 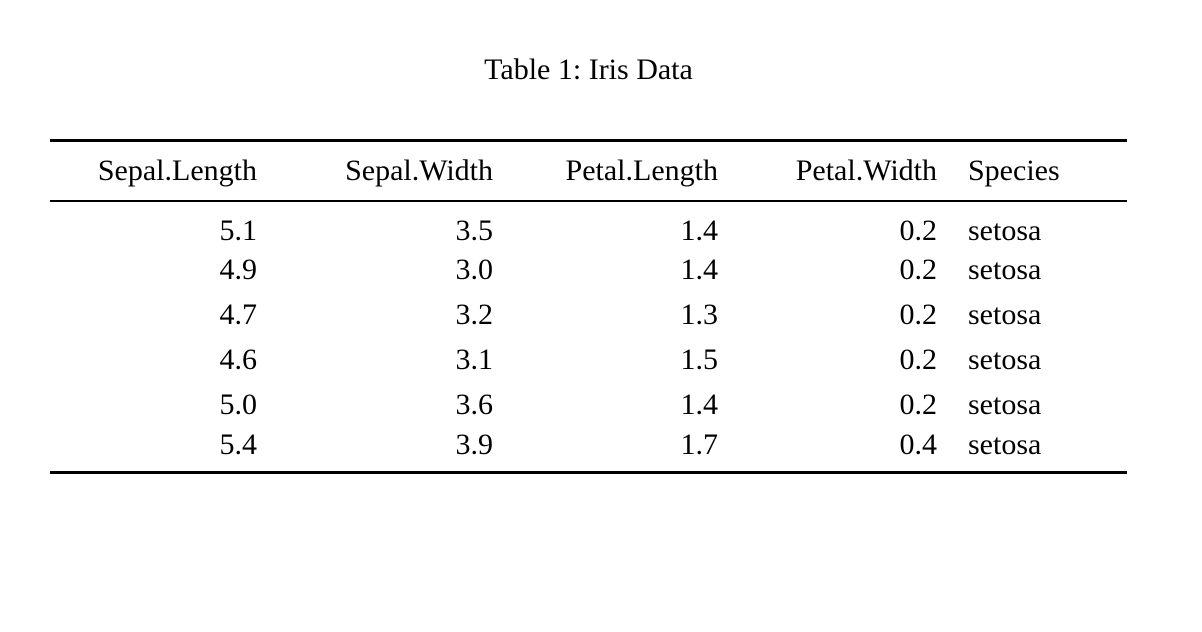 What do you see at coordinates (918, 444) in the screenshot?
I see `table-cell: 0.4` at bounding box center [918, 444].